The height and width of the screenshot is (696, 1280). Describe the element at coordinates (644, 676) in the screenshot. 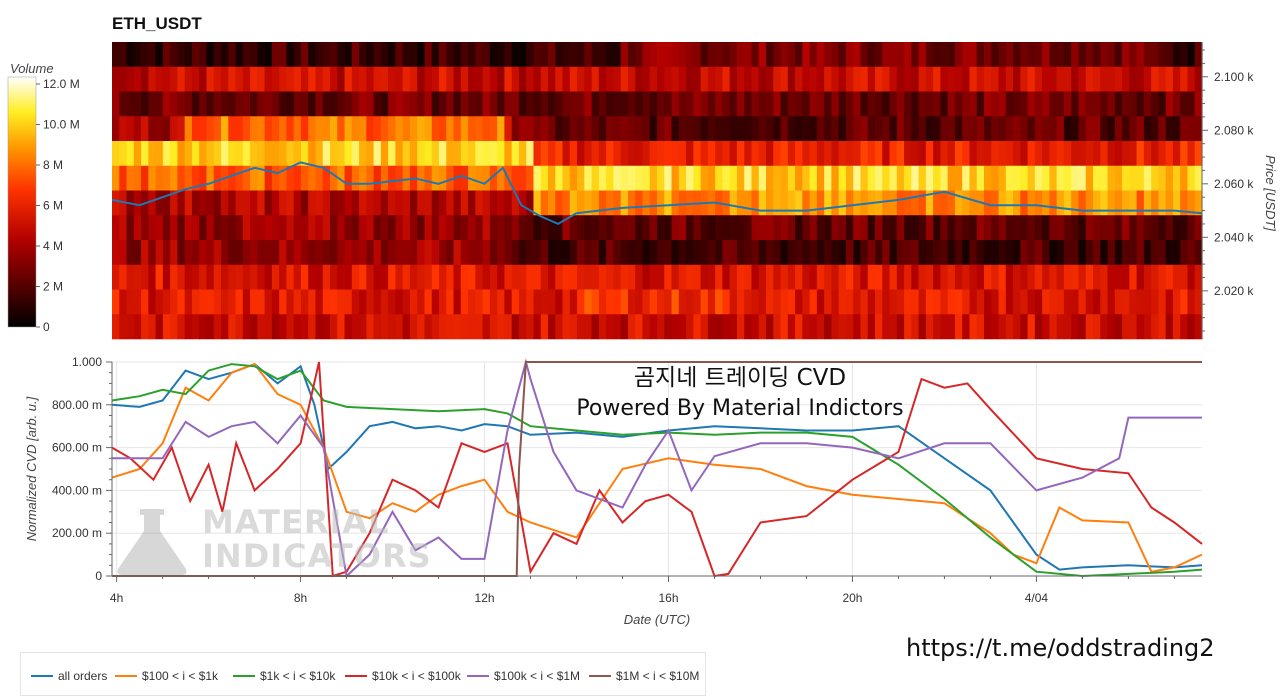

I see `legend-item: $1M < i < $10M` at that location.